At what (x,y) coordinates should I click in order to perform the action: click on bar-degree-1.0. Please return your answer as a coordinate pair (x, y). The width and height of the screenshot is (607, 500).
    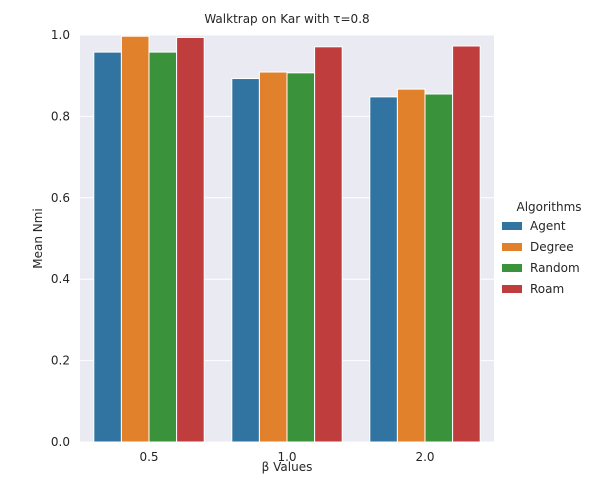
    Looking at the image, I should click on (273, 257).